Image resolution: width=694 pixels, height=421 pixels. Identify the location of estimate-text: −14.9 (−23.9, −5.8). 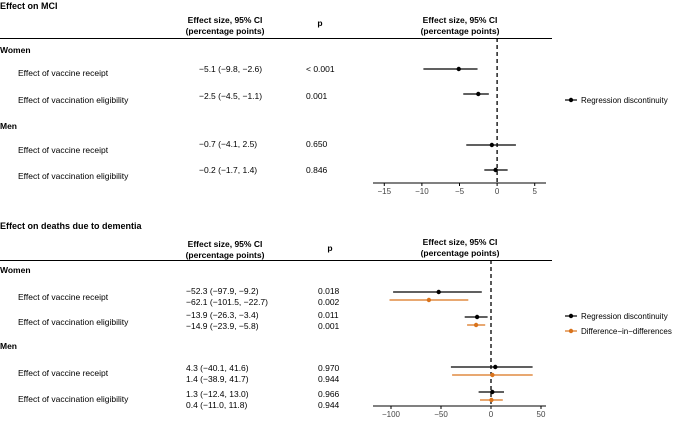
(222, 326).